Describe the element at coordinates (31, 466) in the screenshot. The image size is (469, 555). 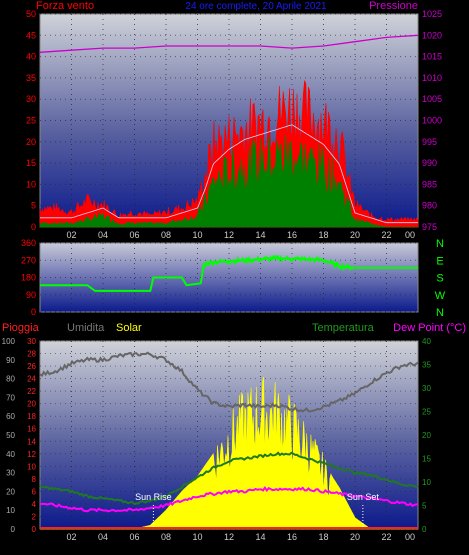
I see `rain-tick-label: 10` at that location.